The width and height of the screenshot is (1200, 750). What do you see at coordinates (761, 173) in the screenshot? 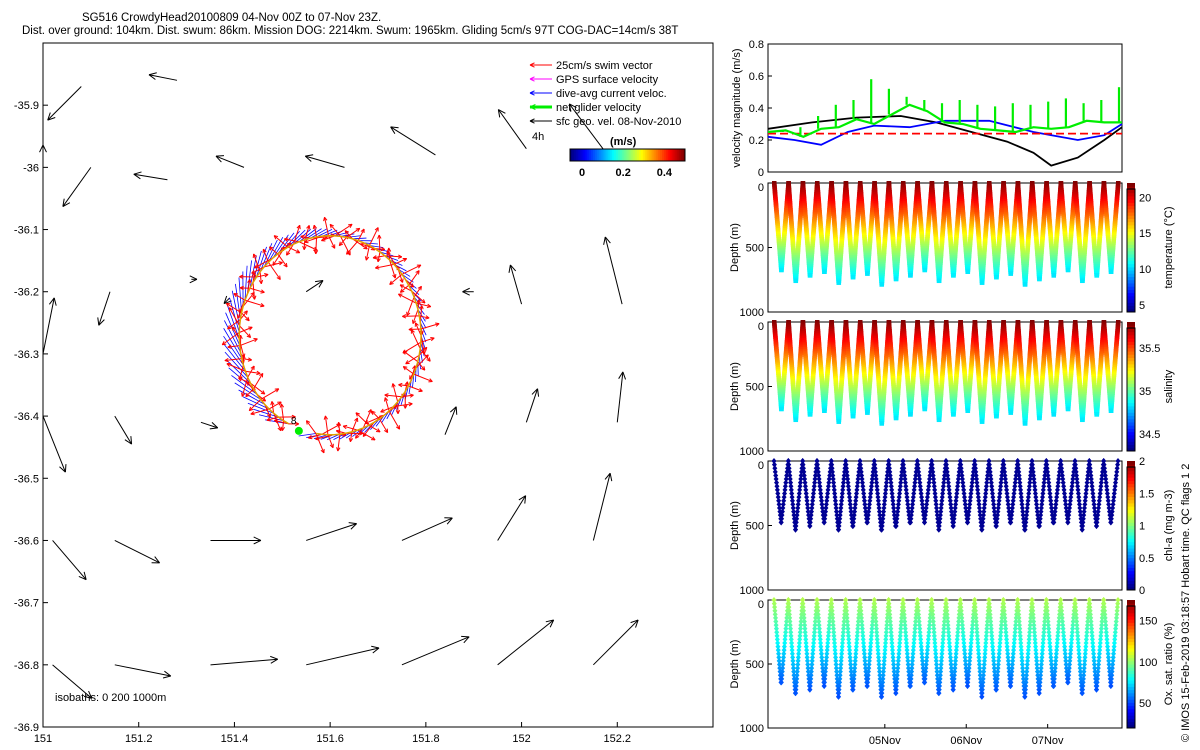
I see `y-tick-label: 0` at bounding box center [761, 173].